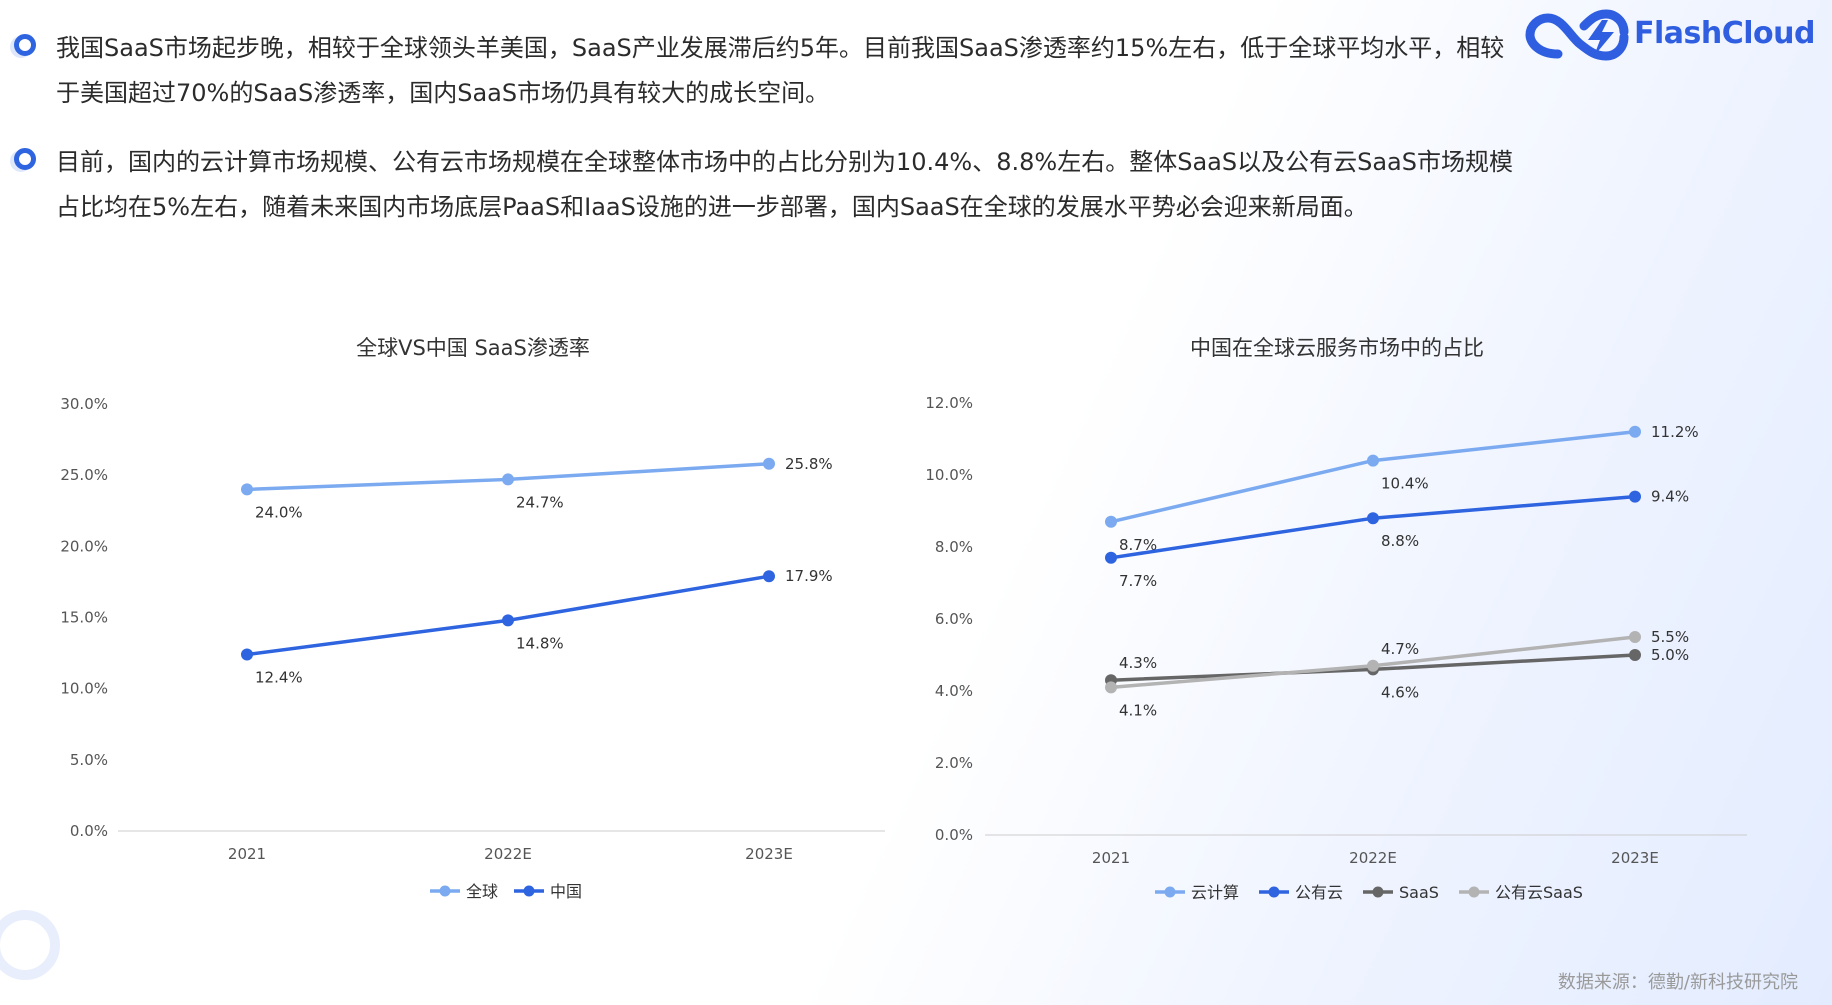 Image resolution: width=1832 pixels, height=1005 pixels. I want to click on legend-label: 公有云SaaS, so click(1539, 892).